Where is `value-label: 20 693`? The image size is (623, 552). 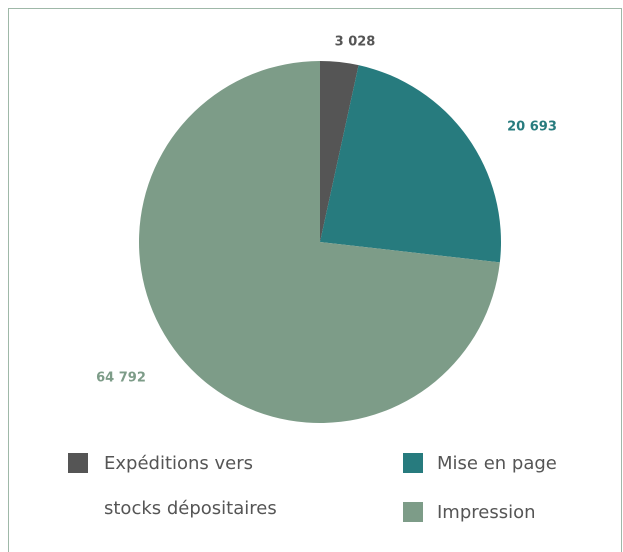 value-label: 20 693 is located at coordinates (532, 127).